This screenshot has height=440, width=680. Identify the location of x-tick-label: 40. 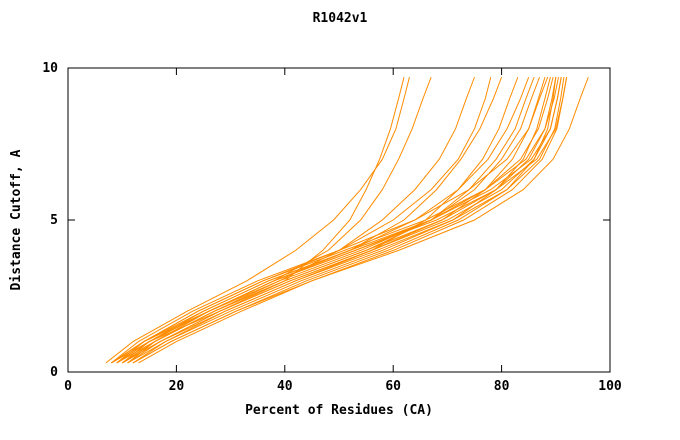
(285, 386).